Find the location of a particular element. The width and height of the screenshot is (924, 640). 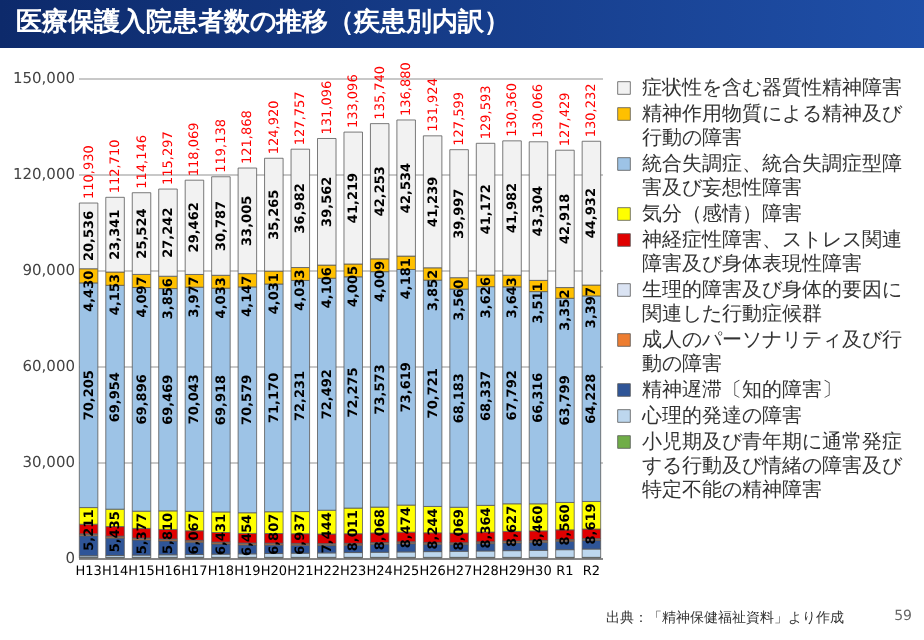

chart-title: 医療保護入院患者数の推移（疾患別内訳） is located at coordinates (462, 24).